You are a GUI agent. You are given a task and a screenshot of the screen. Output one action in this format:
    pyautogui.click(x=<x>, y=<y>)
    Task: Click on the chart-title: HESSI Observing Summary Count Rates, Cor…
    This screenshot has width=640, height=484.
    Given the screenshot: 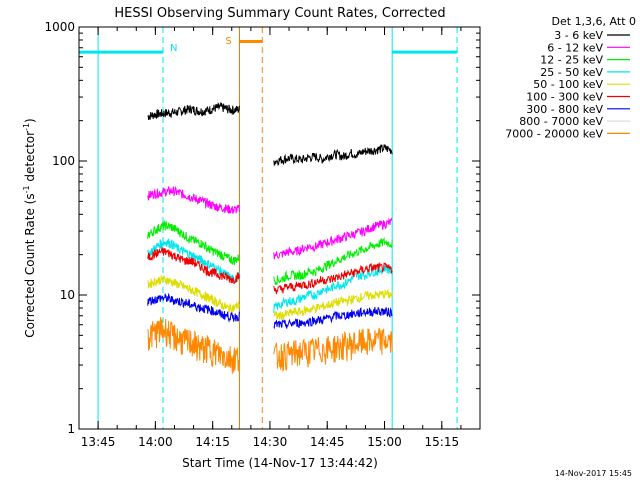 What is the action you would take?
    pyautogui.click(x=279, y=13)
    